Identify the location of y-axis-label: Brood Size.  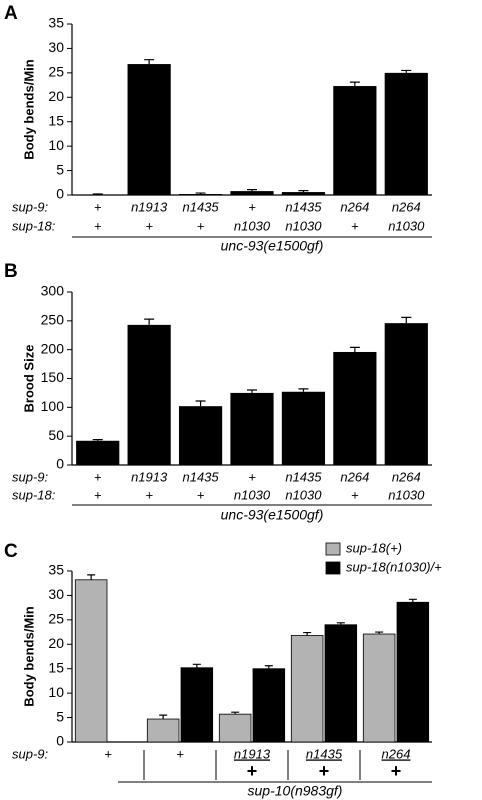
(28, 379).